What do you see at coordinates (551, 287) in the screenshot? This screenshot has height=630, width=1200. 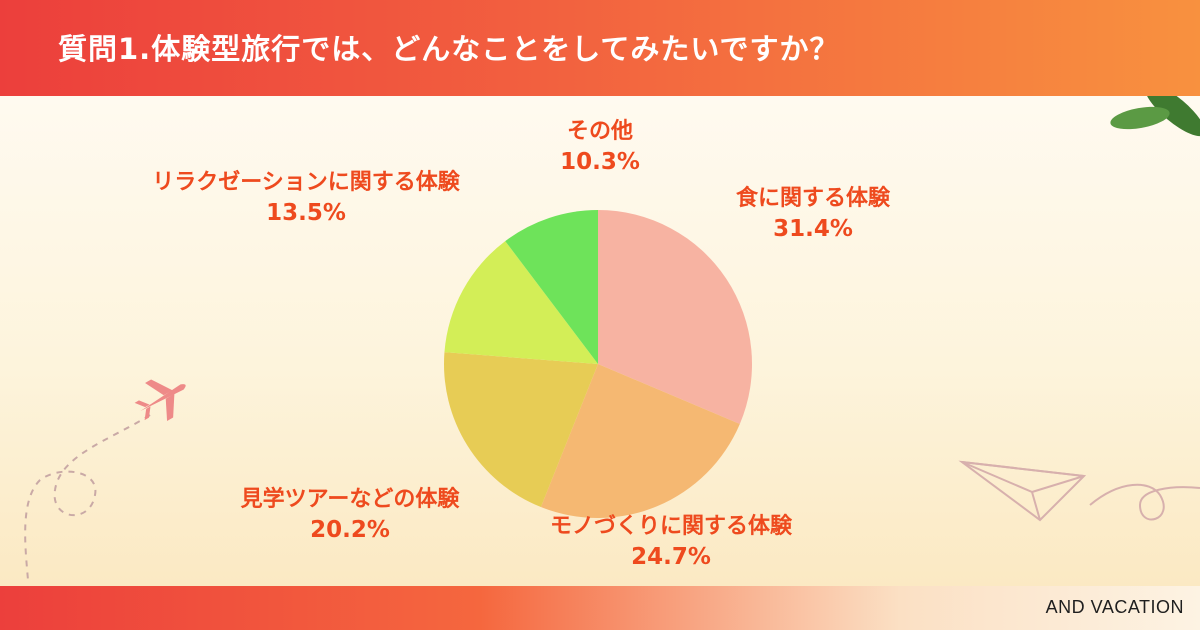 I see `pie-slice-other` at bounding box center [551, 287].